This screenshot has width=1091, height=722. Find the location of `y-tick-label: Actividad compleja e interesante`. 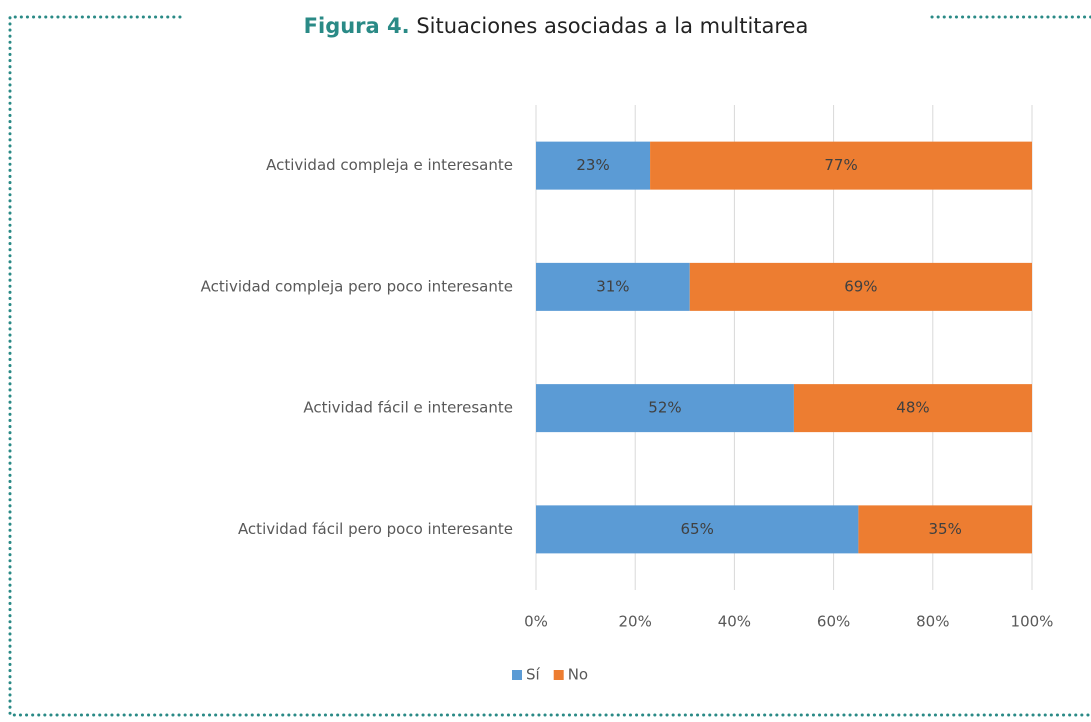

y-tick-label: Actividad compleja e interesante is located at coordinates (389, 165).